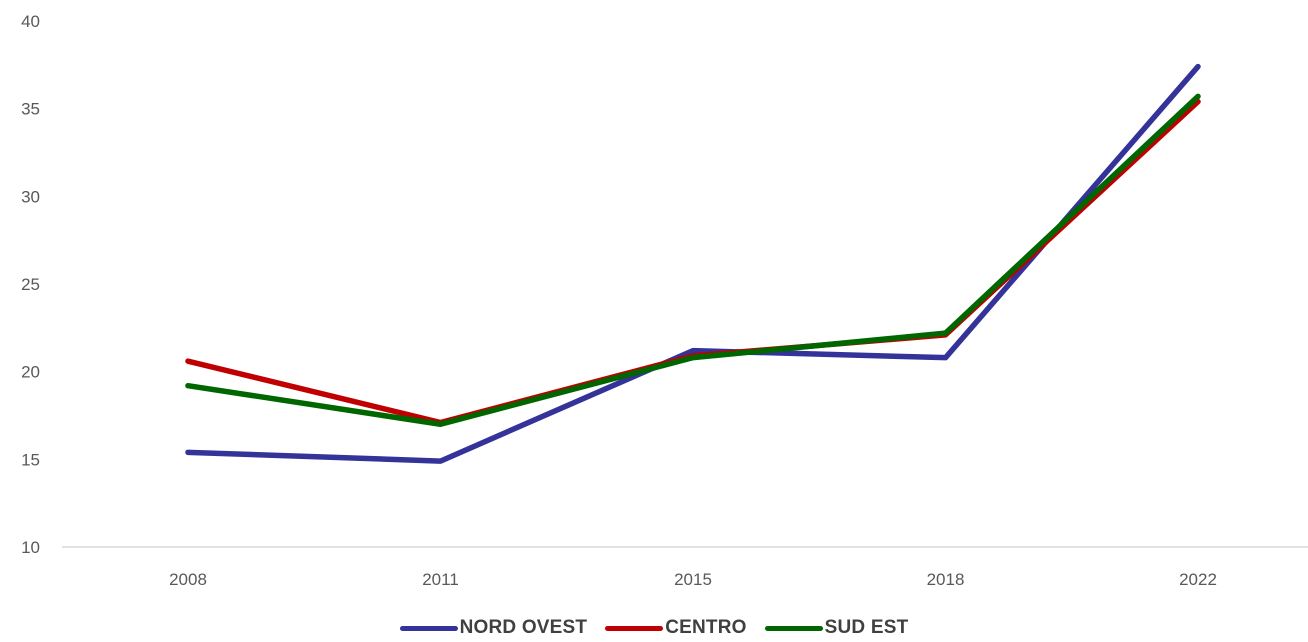  What do you see at coordinates (706, 627) in the screenshot?
I see `legend-label-centro: CENTRO` at bounding box center [706, 627].